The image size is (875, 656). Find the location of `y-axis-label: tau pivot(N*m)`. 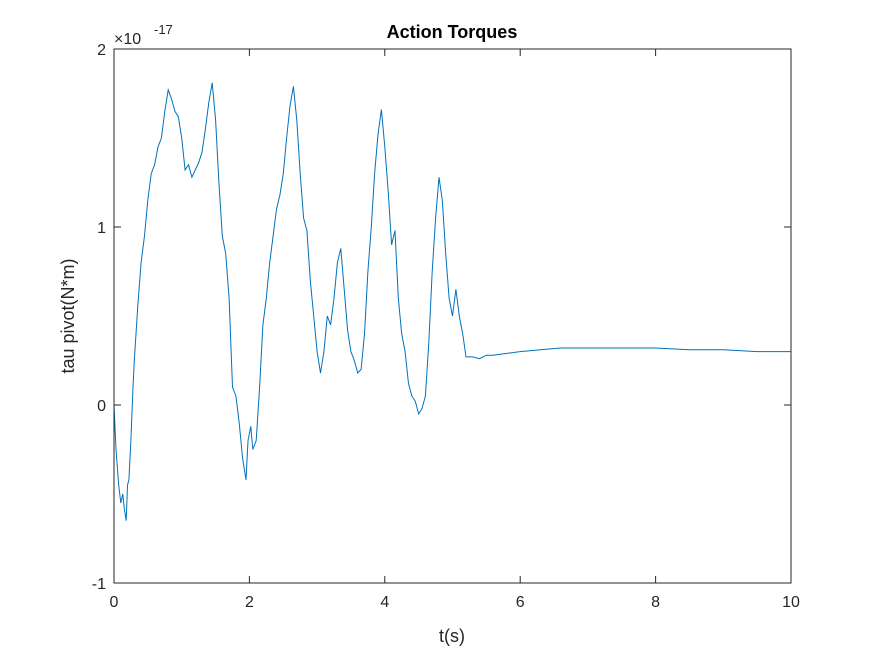

y-axis-label: tau pivot(N*m) is located at coordinates (68, 315).